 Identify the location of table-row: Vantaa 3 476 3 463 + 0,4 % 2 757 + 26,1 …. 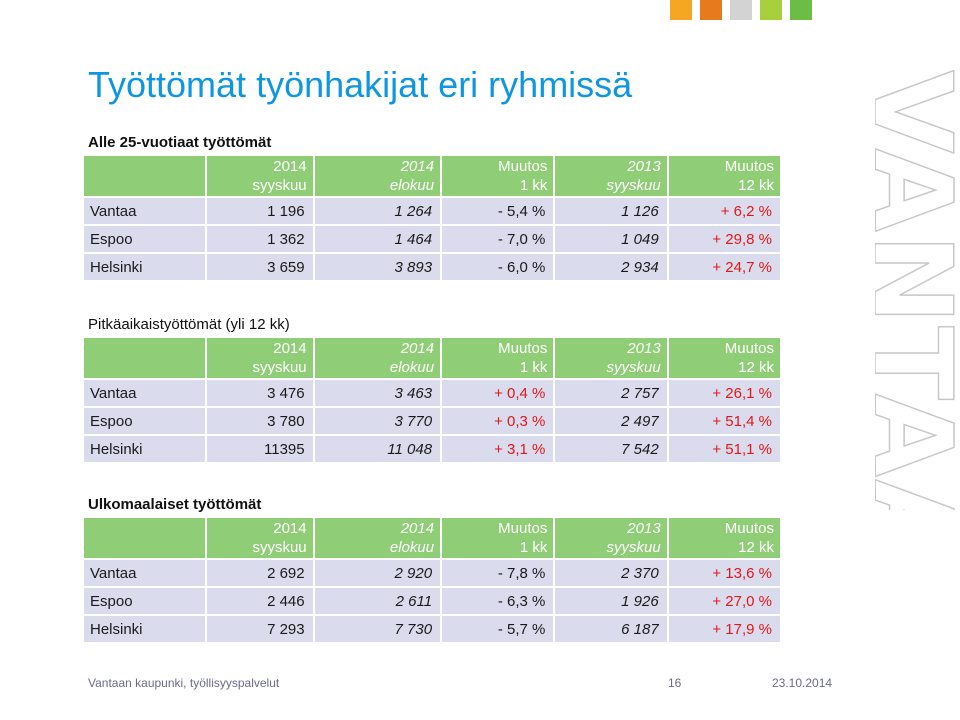
(432, 393).